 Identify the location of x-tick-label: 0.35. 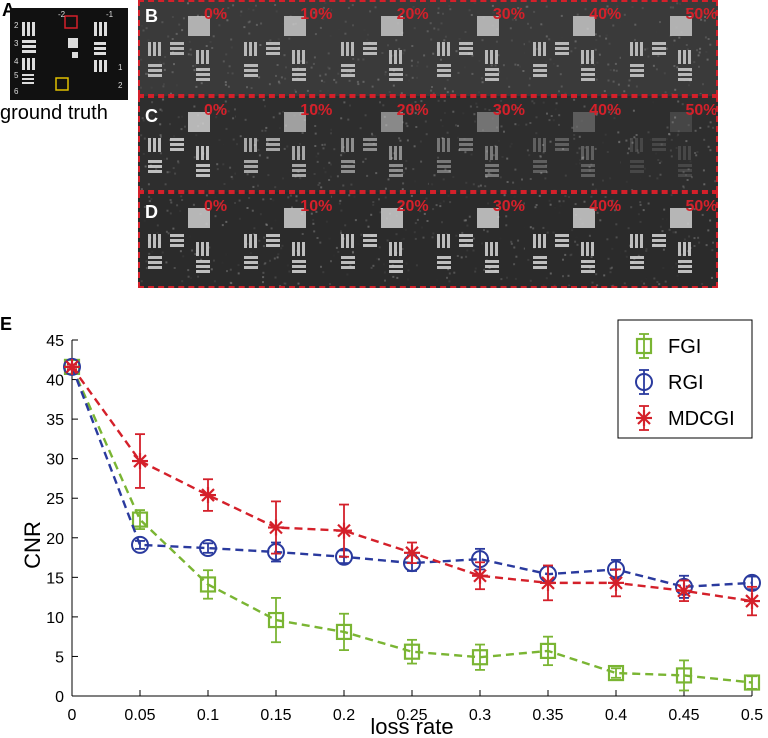
(547, 715).